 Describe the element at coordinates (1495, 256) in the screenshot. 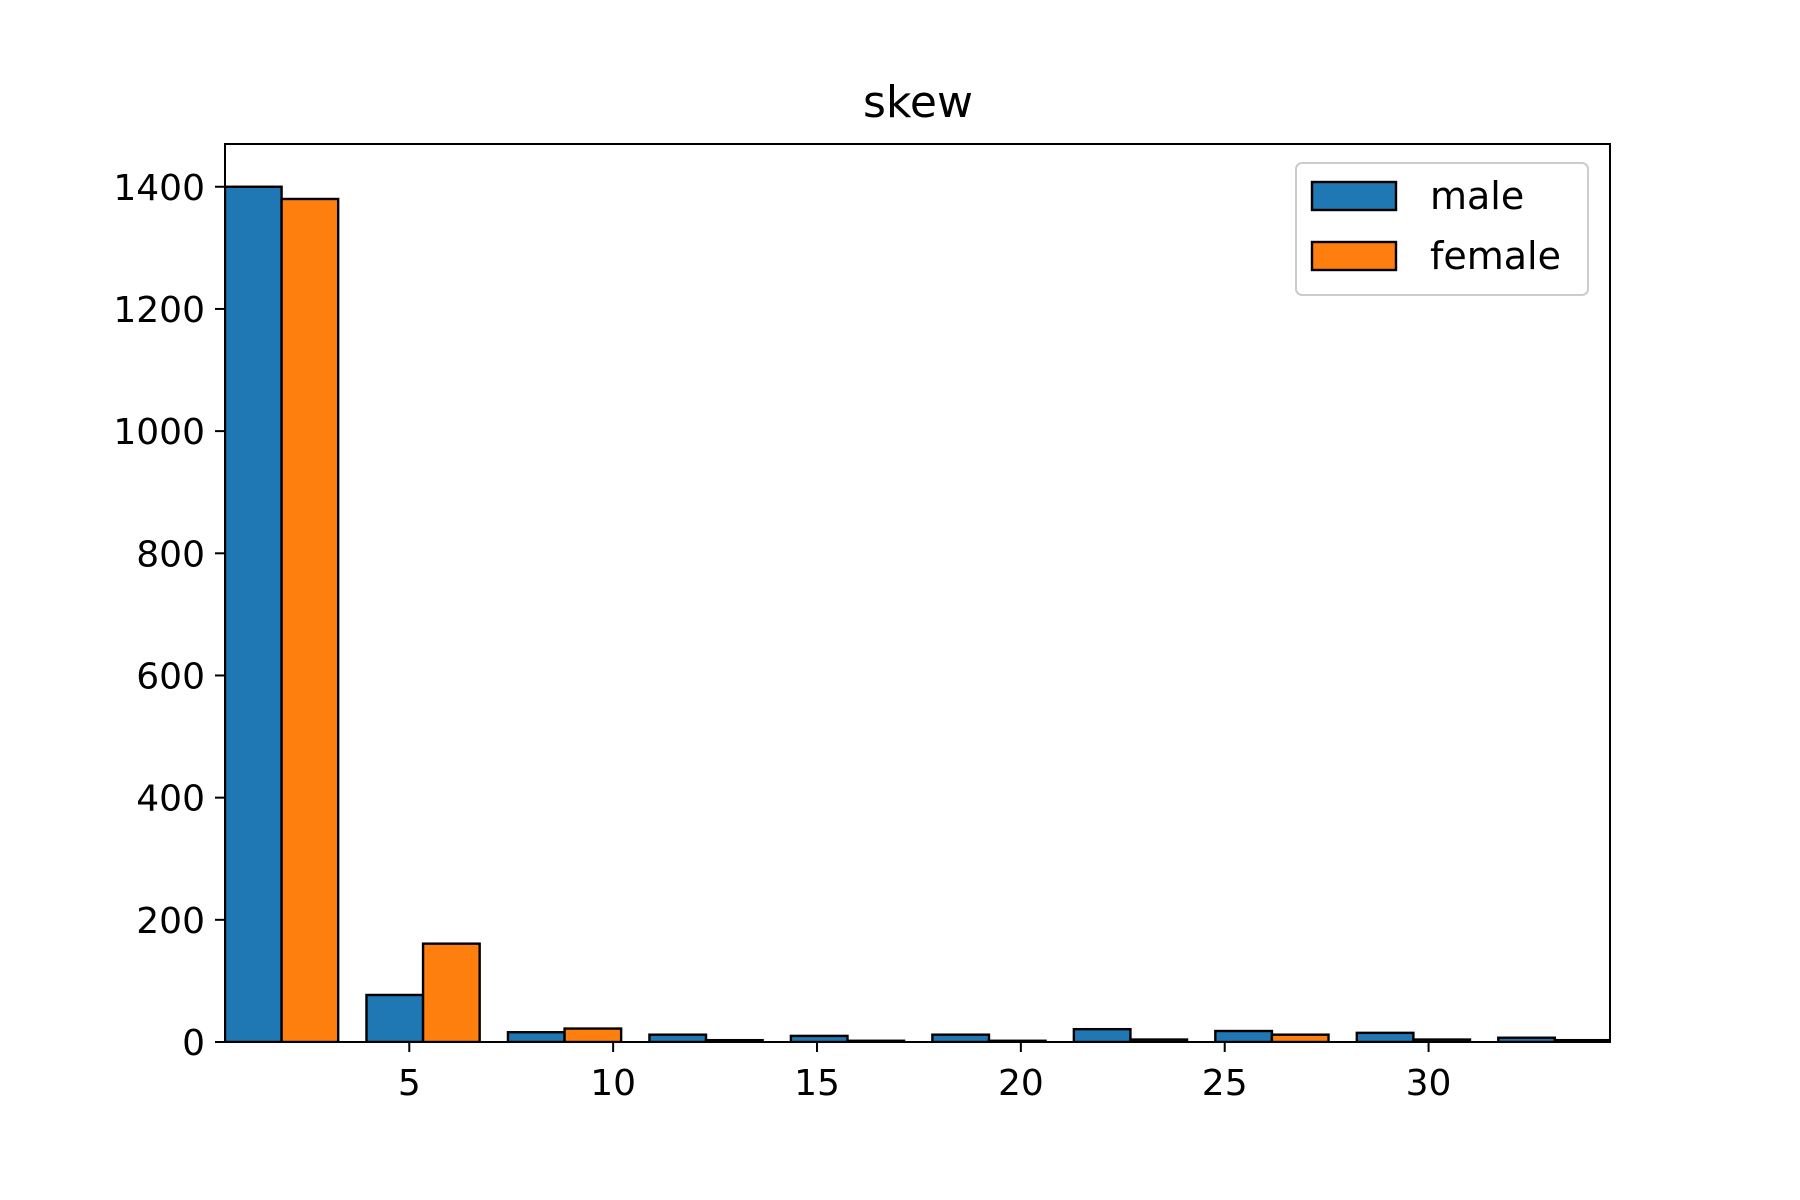

I see `legend-label-female: female` at that location.